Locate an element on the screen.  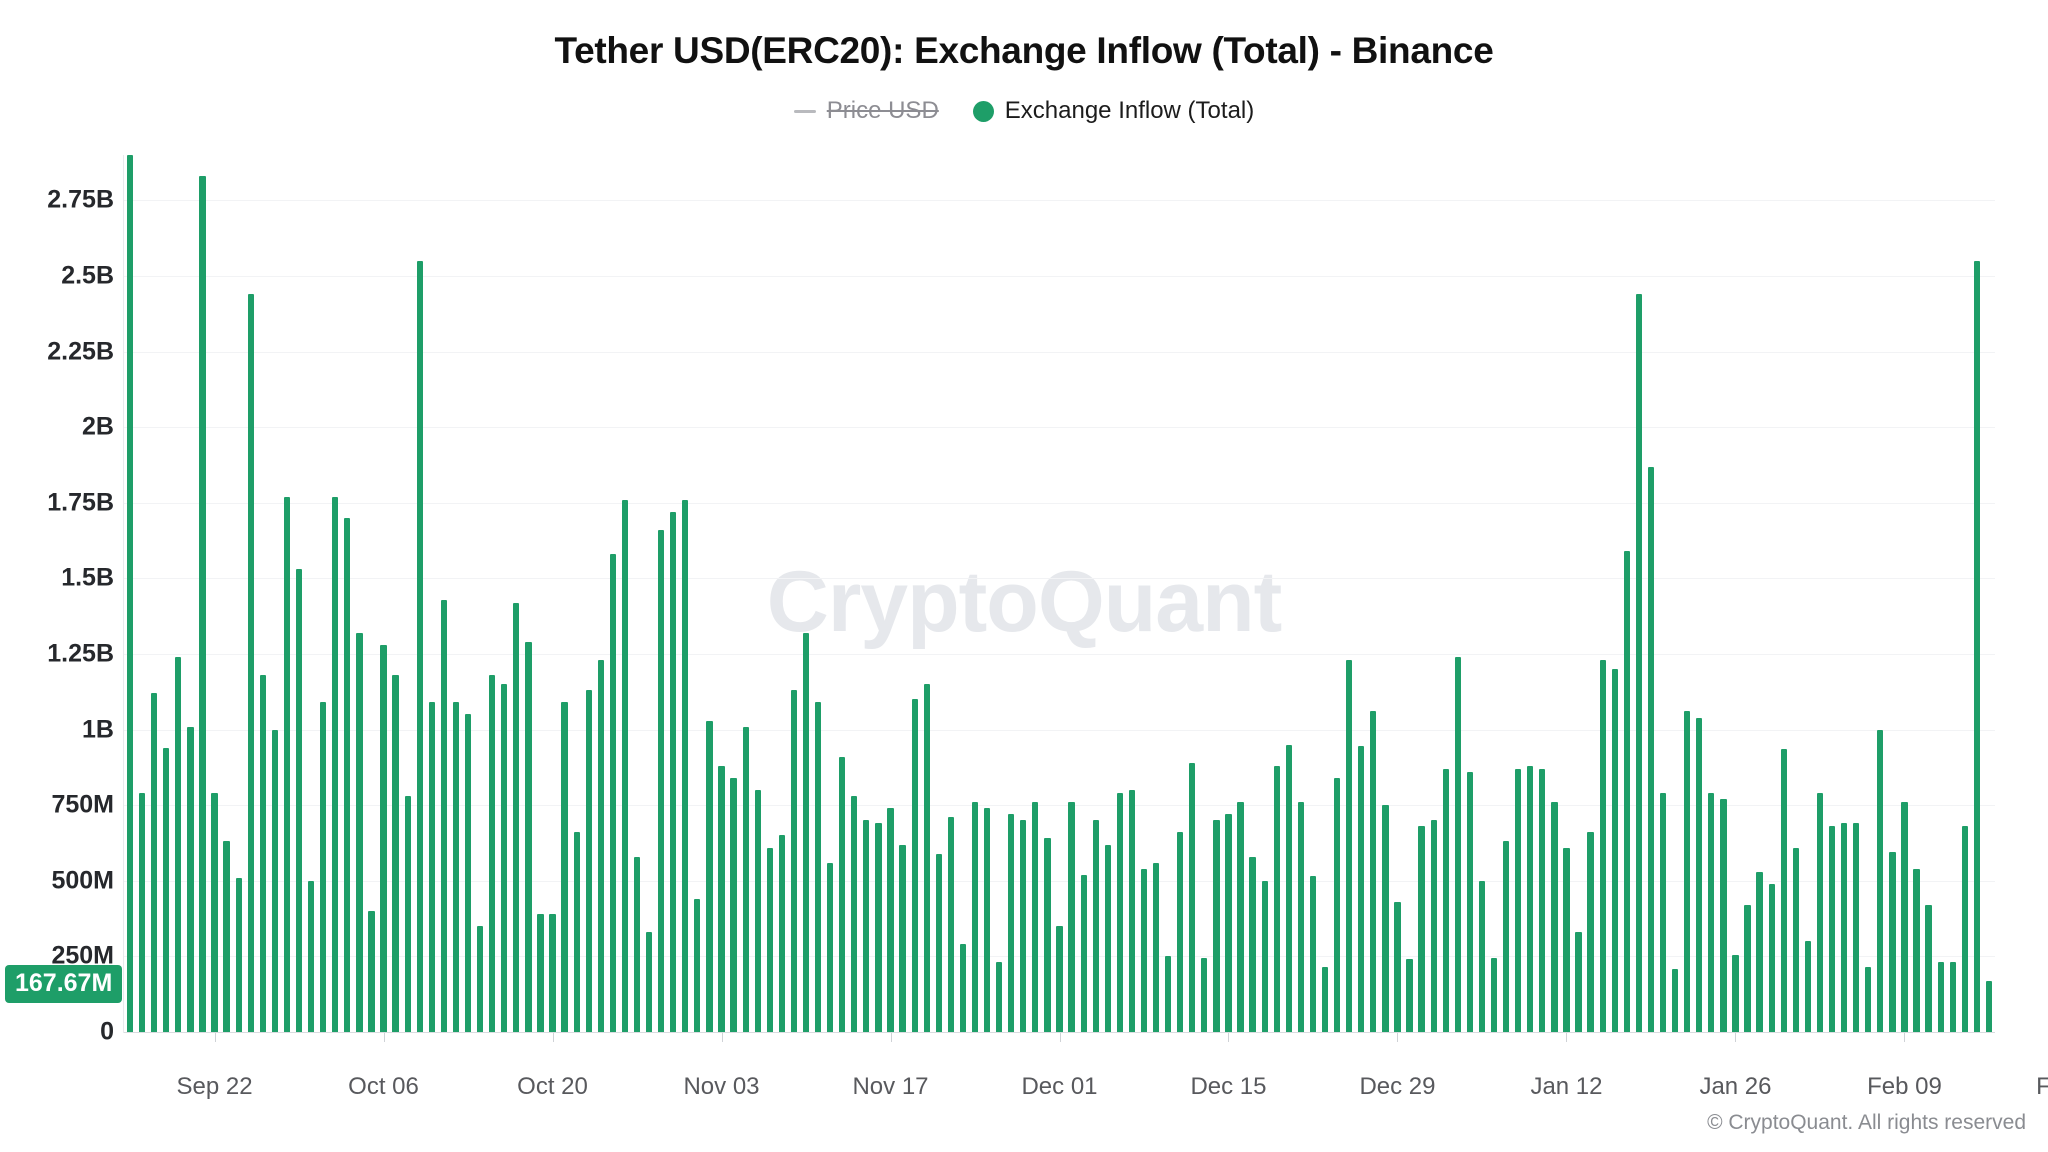
legend-item-price-usd: Price USD is located at coordinates (866, 111).